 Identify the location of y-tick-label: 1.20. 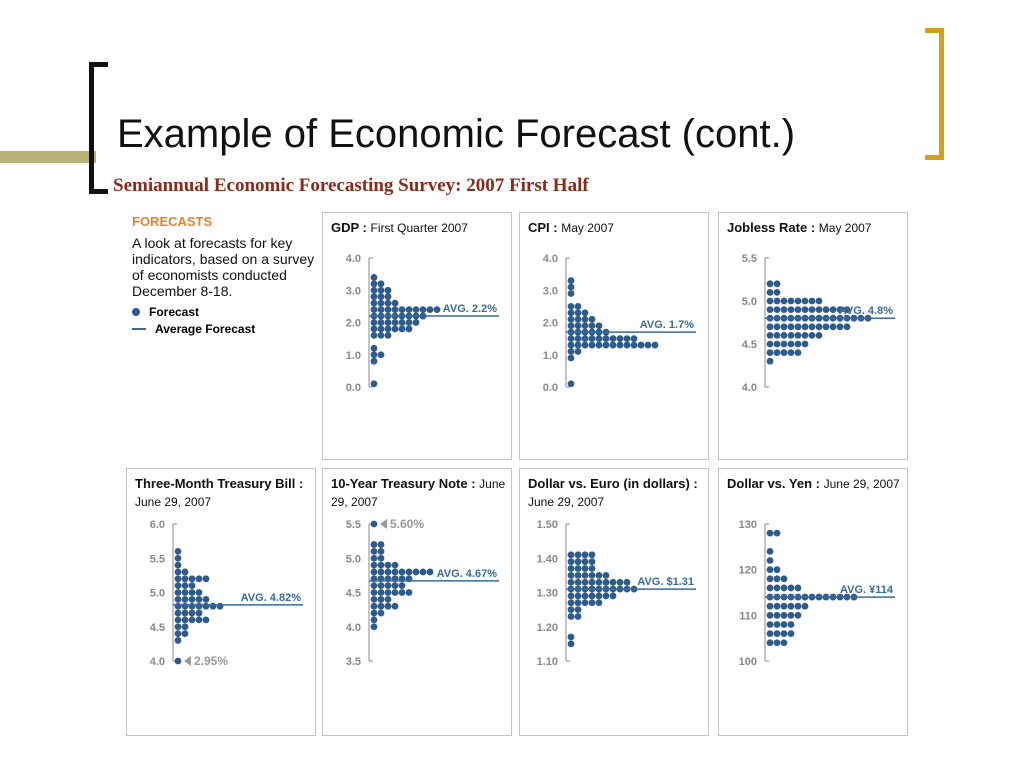
(547, 628).